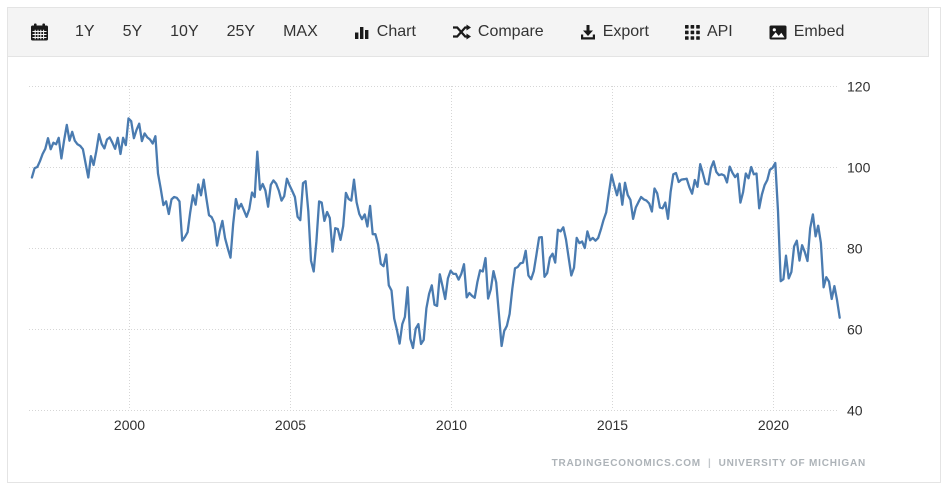 The image size is (945, 494). I want to click on calendar-button, so click(39, 32).